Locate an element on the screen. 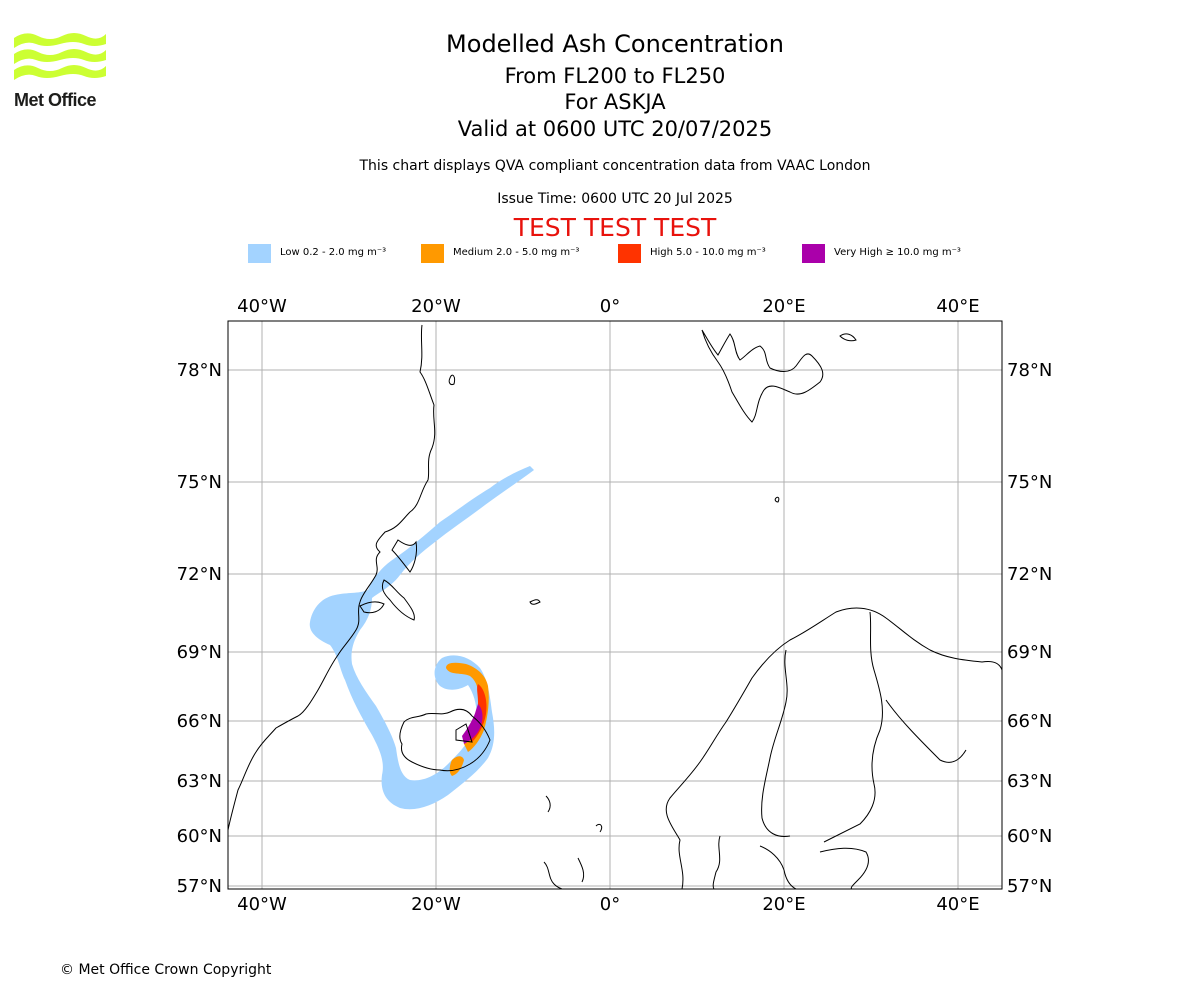  legend-swatch-very-high is located at coordinates (813, 253).